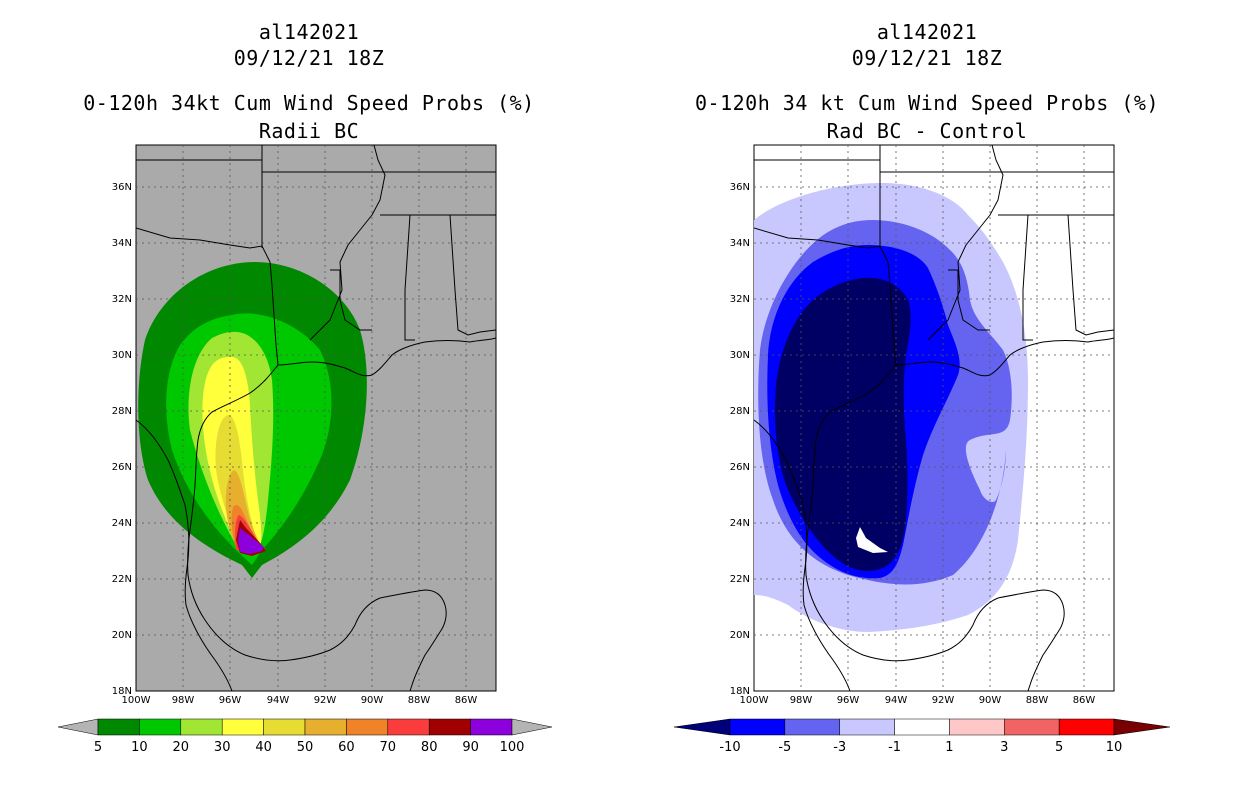 This screenshot has width=1236, height=800. Describe the element at coordinates (927, 103) in the screenshot. I see `product-title: 0-120h 34 kt Cum Wind Speed Probs (%)` at that location.